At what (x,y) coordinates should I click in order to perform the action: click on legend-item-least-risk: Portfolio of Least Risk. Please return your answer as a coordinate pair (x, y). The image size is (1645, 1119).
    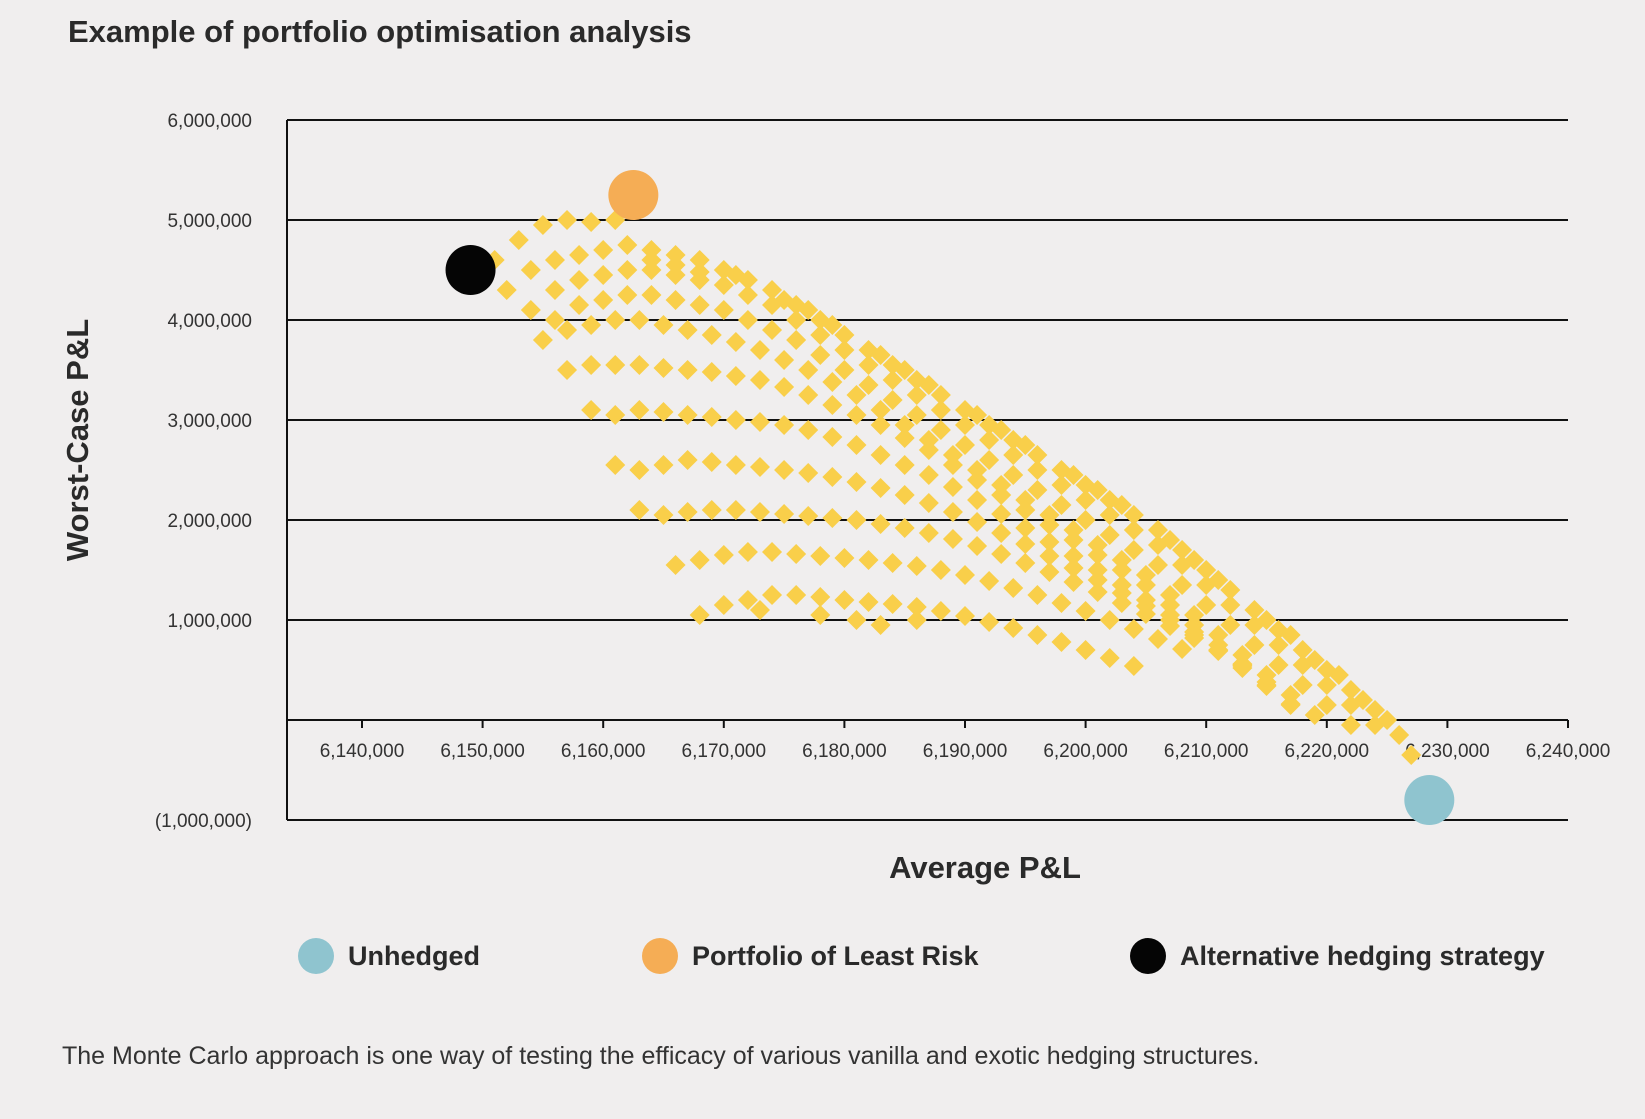
    Looking at the image, I should click on (810, 956).